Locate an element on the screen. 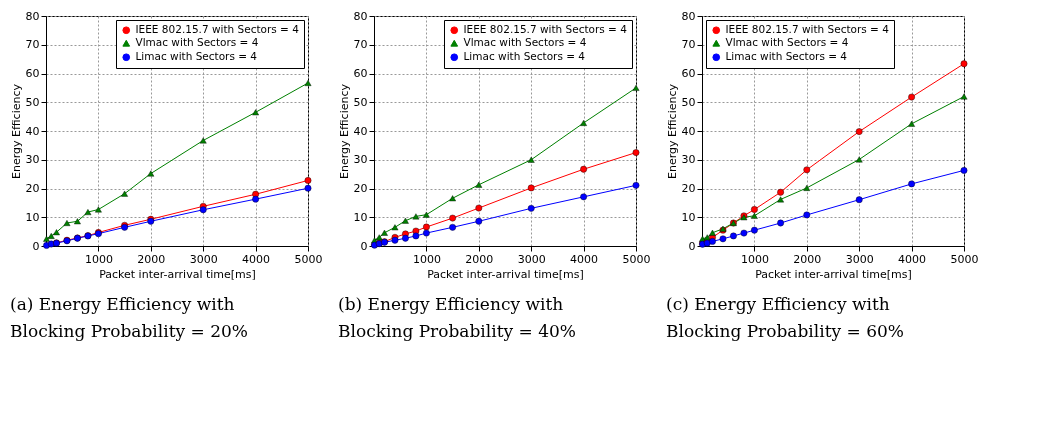  text: (b) Energy Efficiency with Blocking Probability = 40% is located at coordinates (457, 317).